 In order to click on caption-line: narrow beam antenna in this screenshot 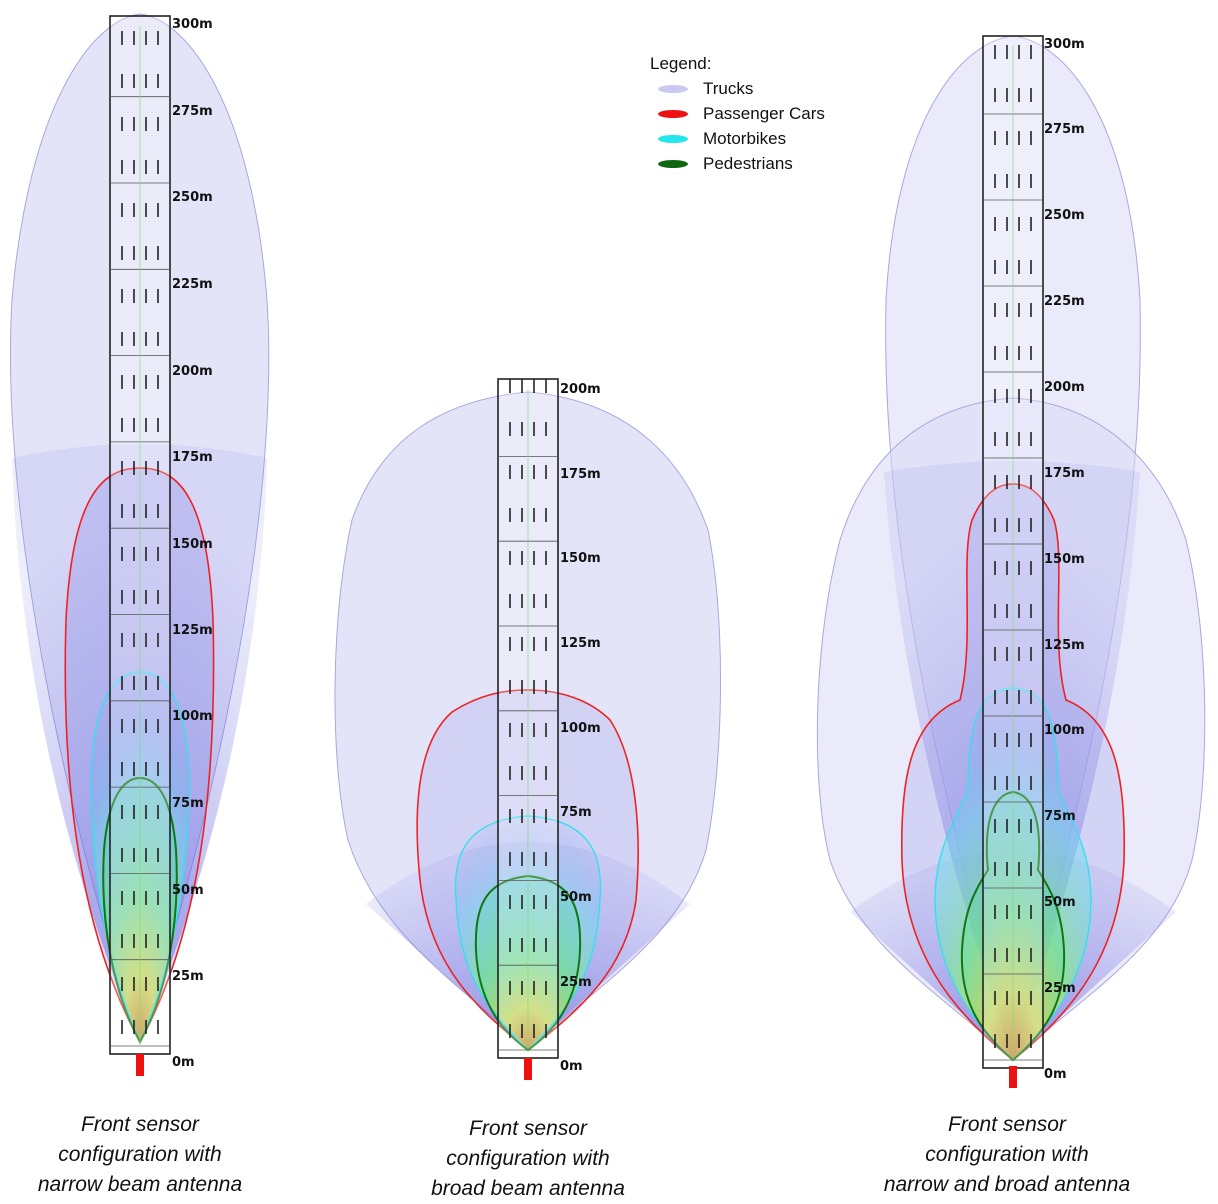, I will do `click(140, 1184)`.